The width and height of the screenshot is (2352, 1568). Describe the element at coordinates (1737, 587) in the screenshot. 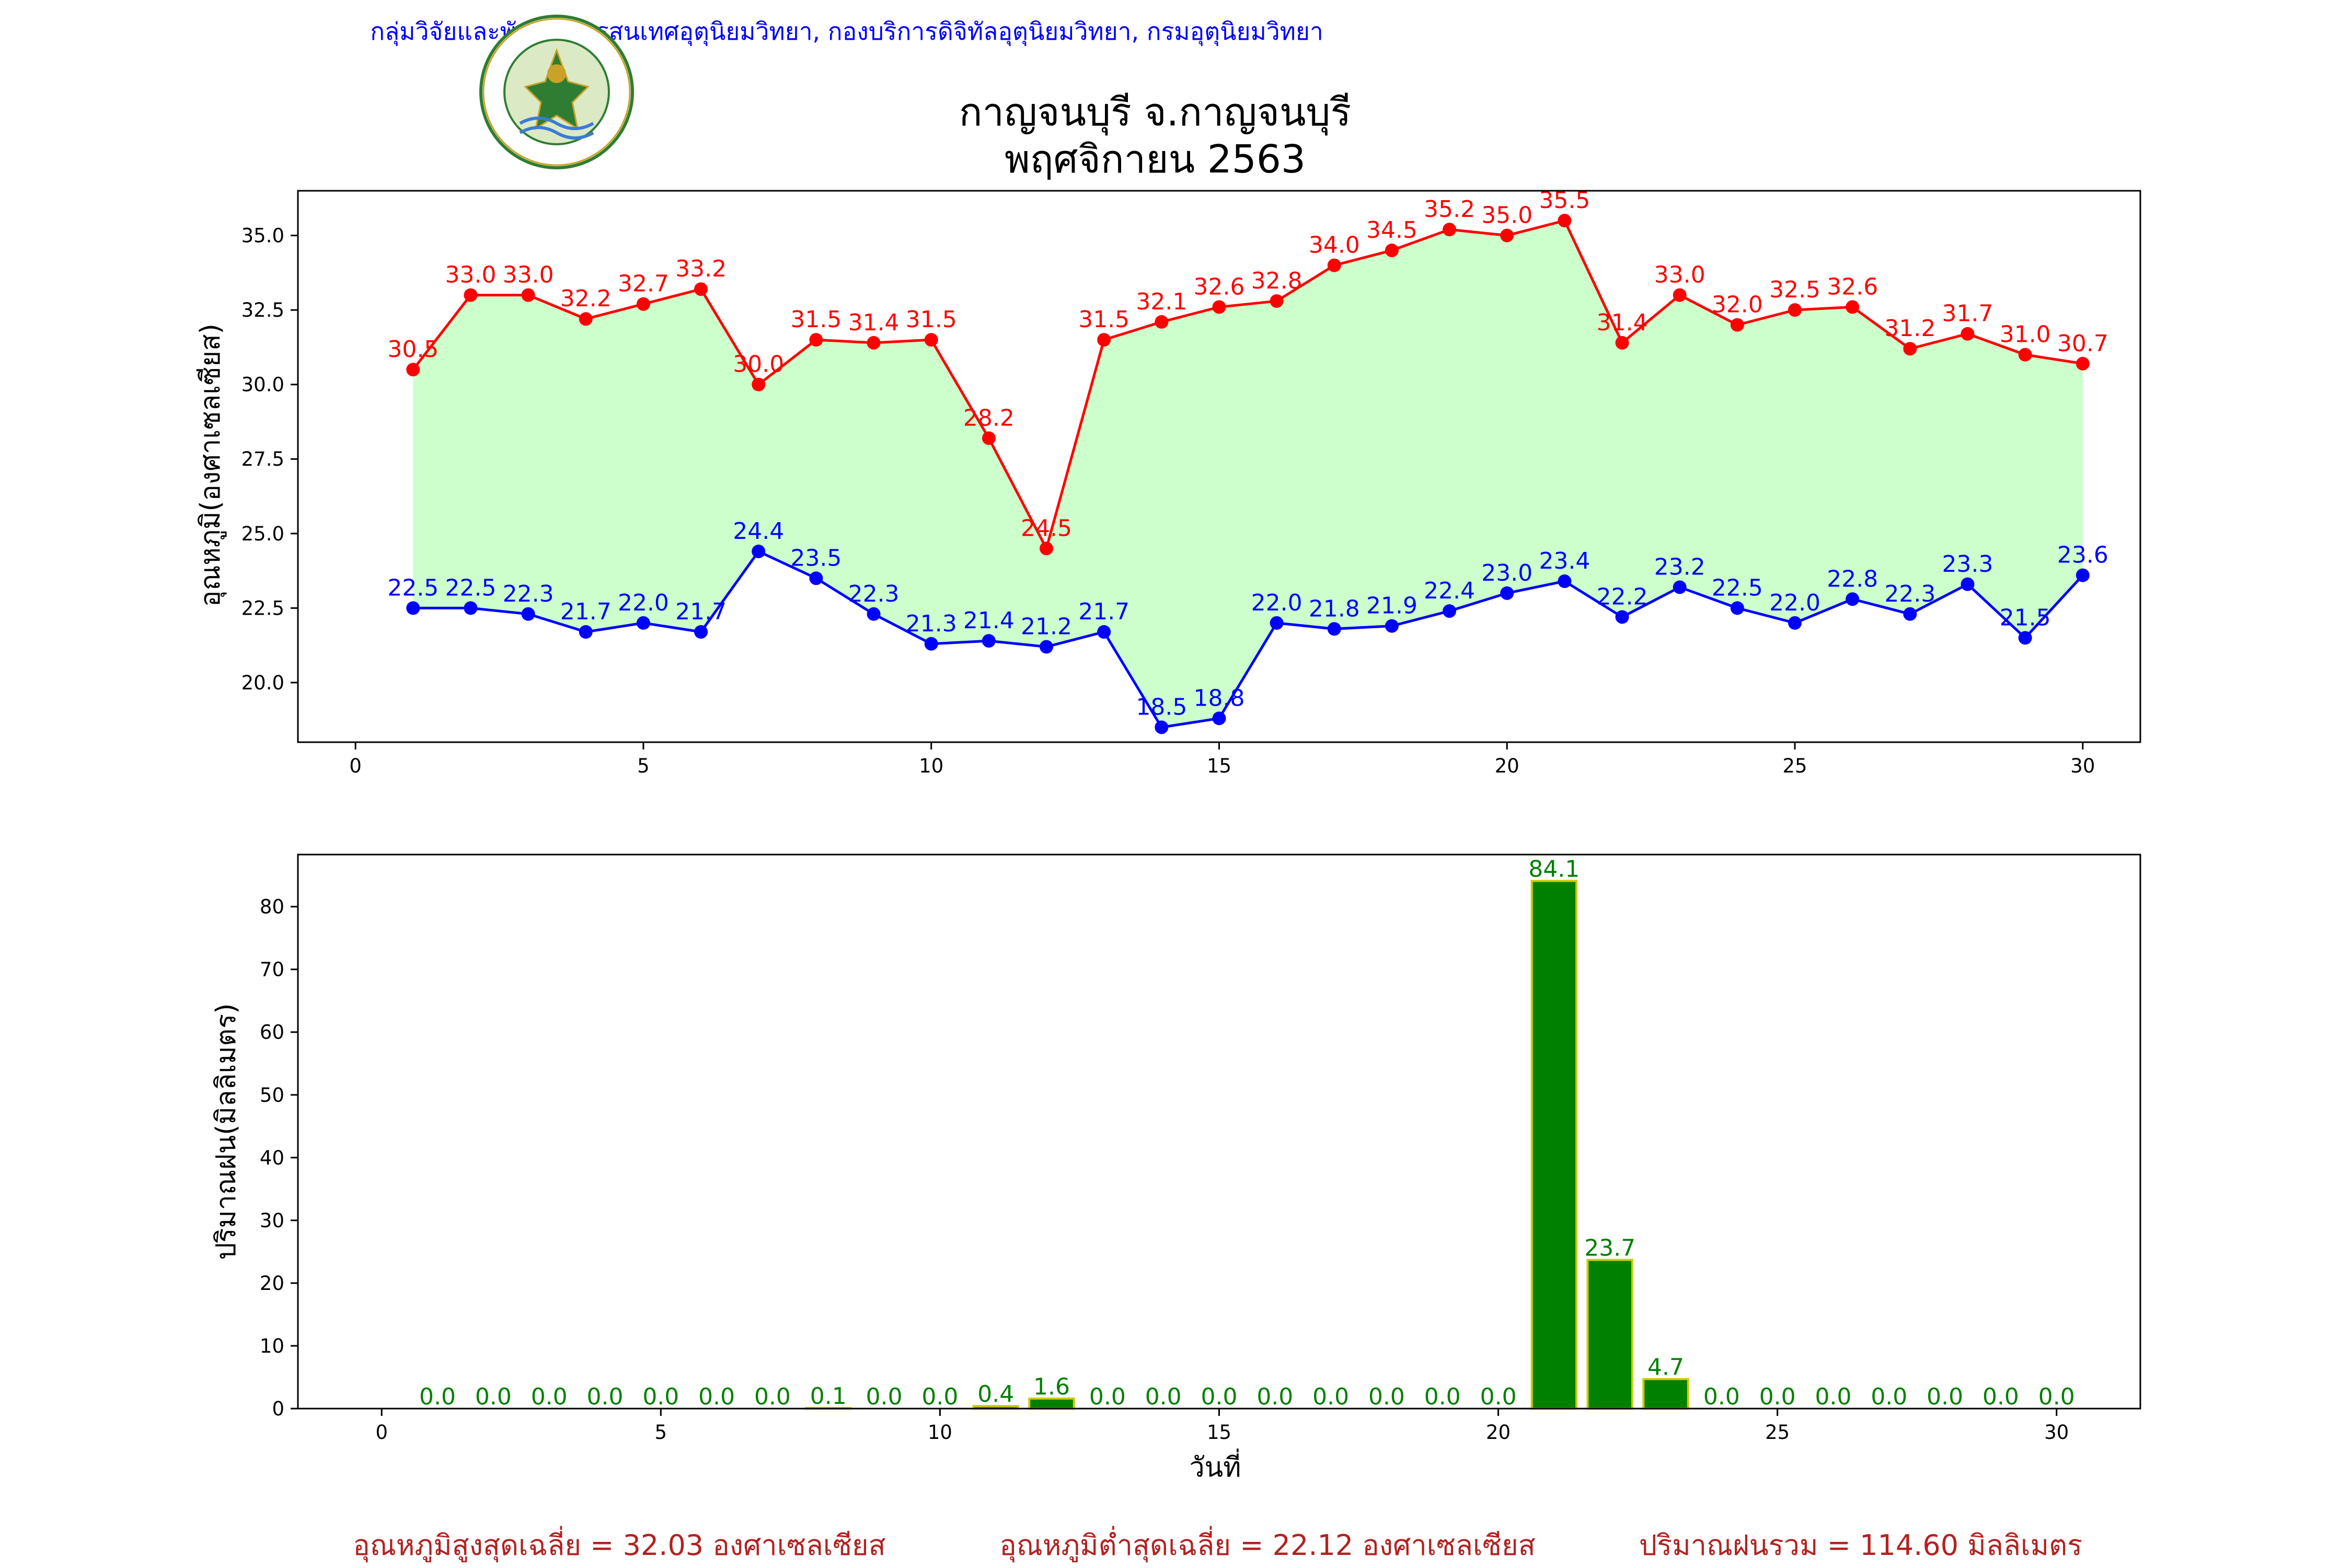

I see `temperature-min-label: 22.5` at that location.